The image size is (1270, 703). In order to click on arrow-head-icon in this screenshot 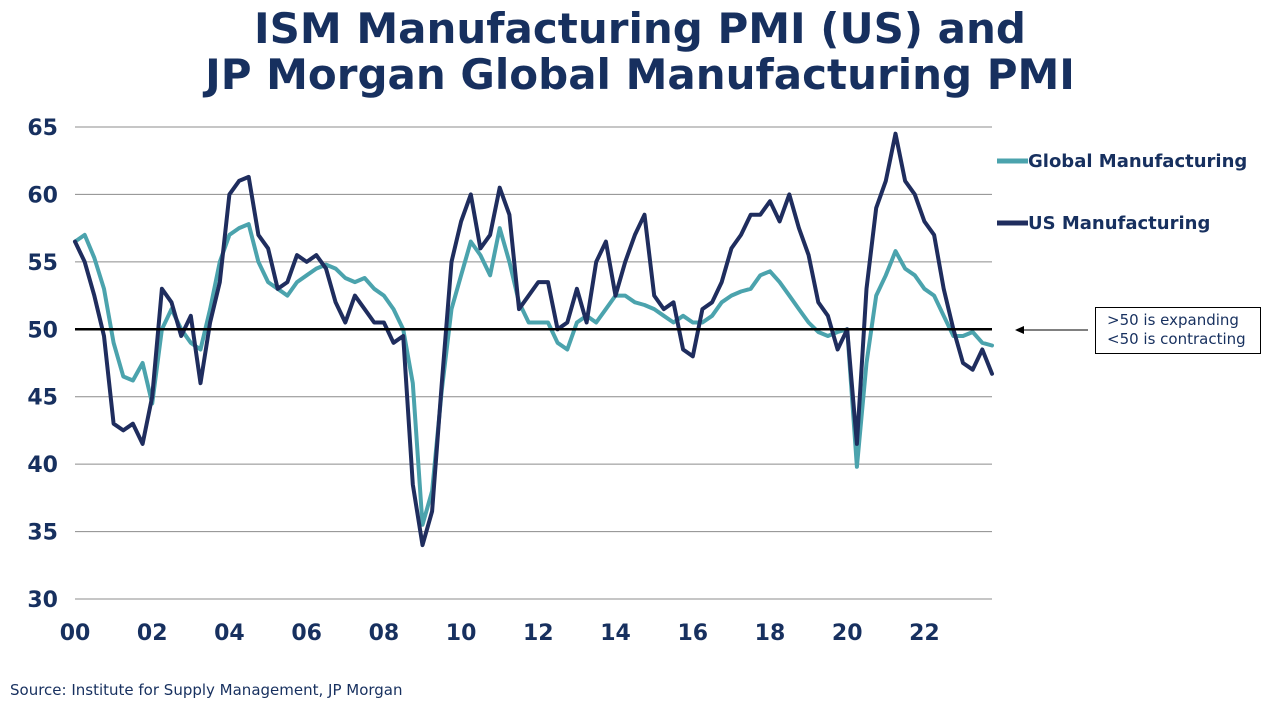, I will do `click(1019, 330)`.